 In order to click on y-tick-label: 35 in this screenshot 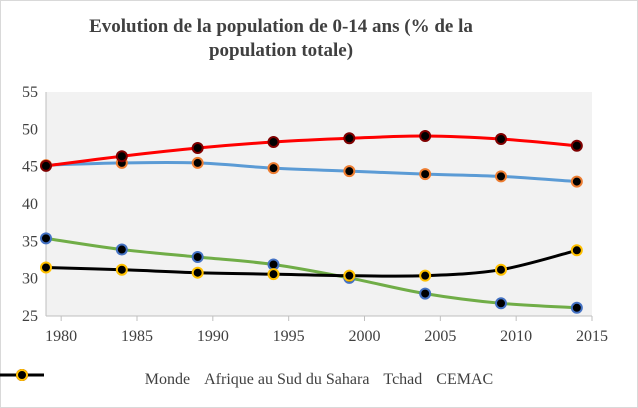, I will do `click(30, 241)`.